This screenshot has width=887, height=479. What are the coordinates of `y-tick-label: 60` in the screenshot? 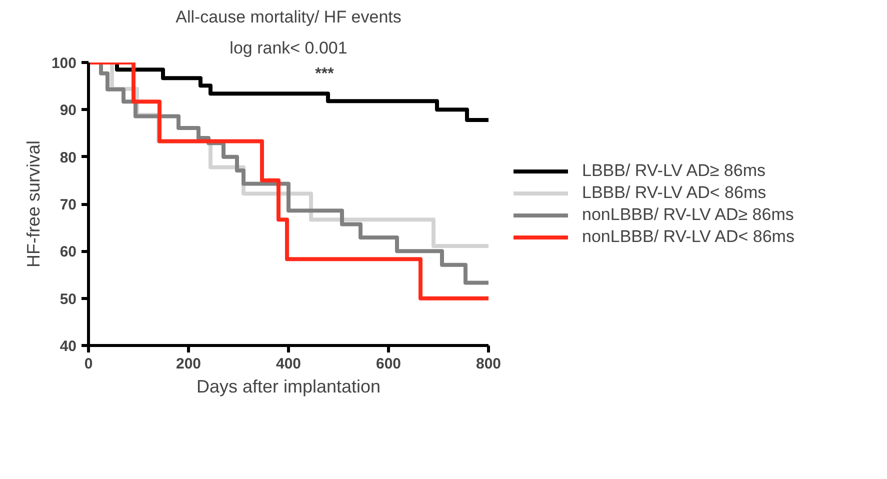 It's located at (68, 252).